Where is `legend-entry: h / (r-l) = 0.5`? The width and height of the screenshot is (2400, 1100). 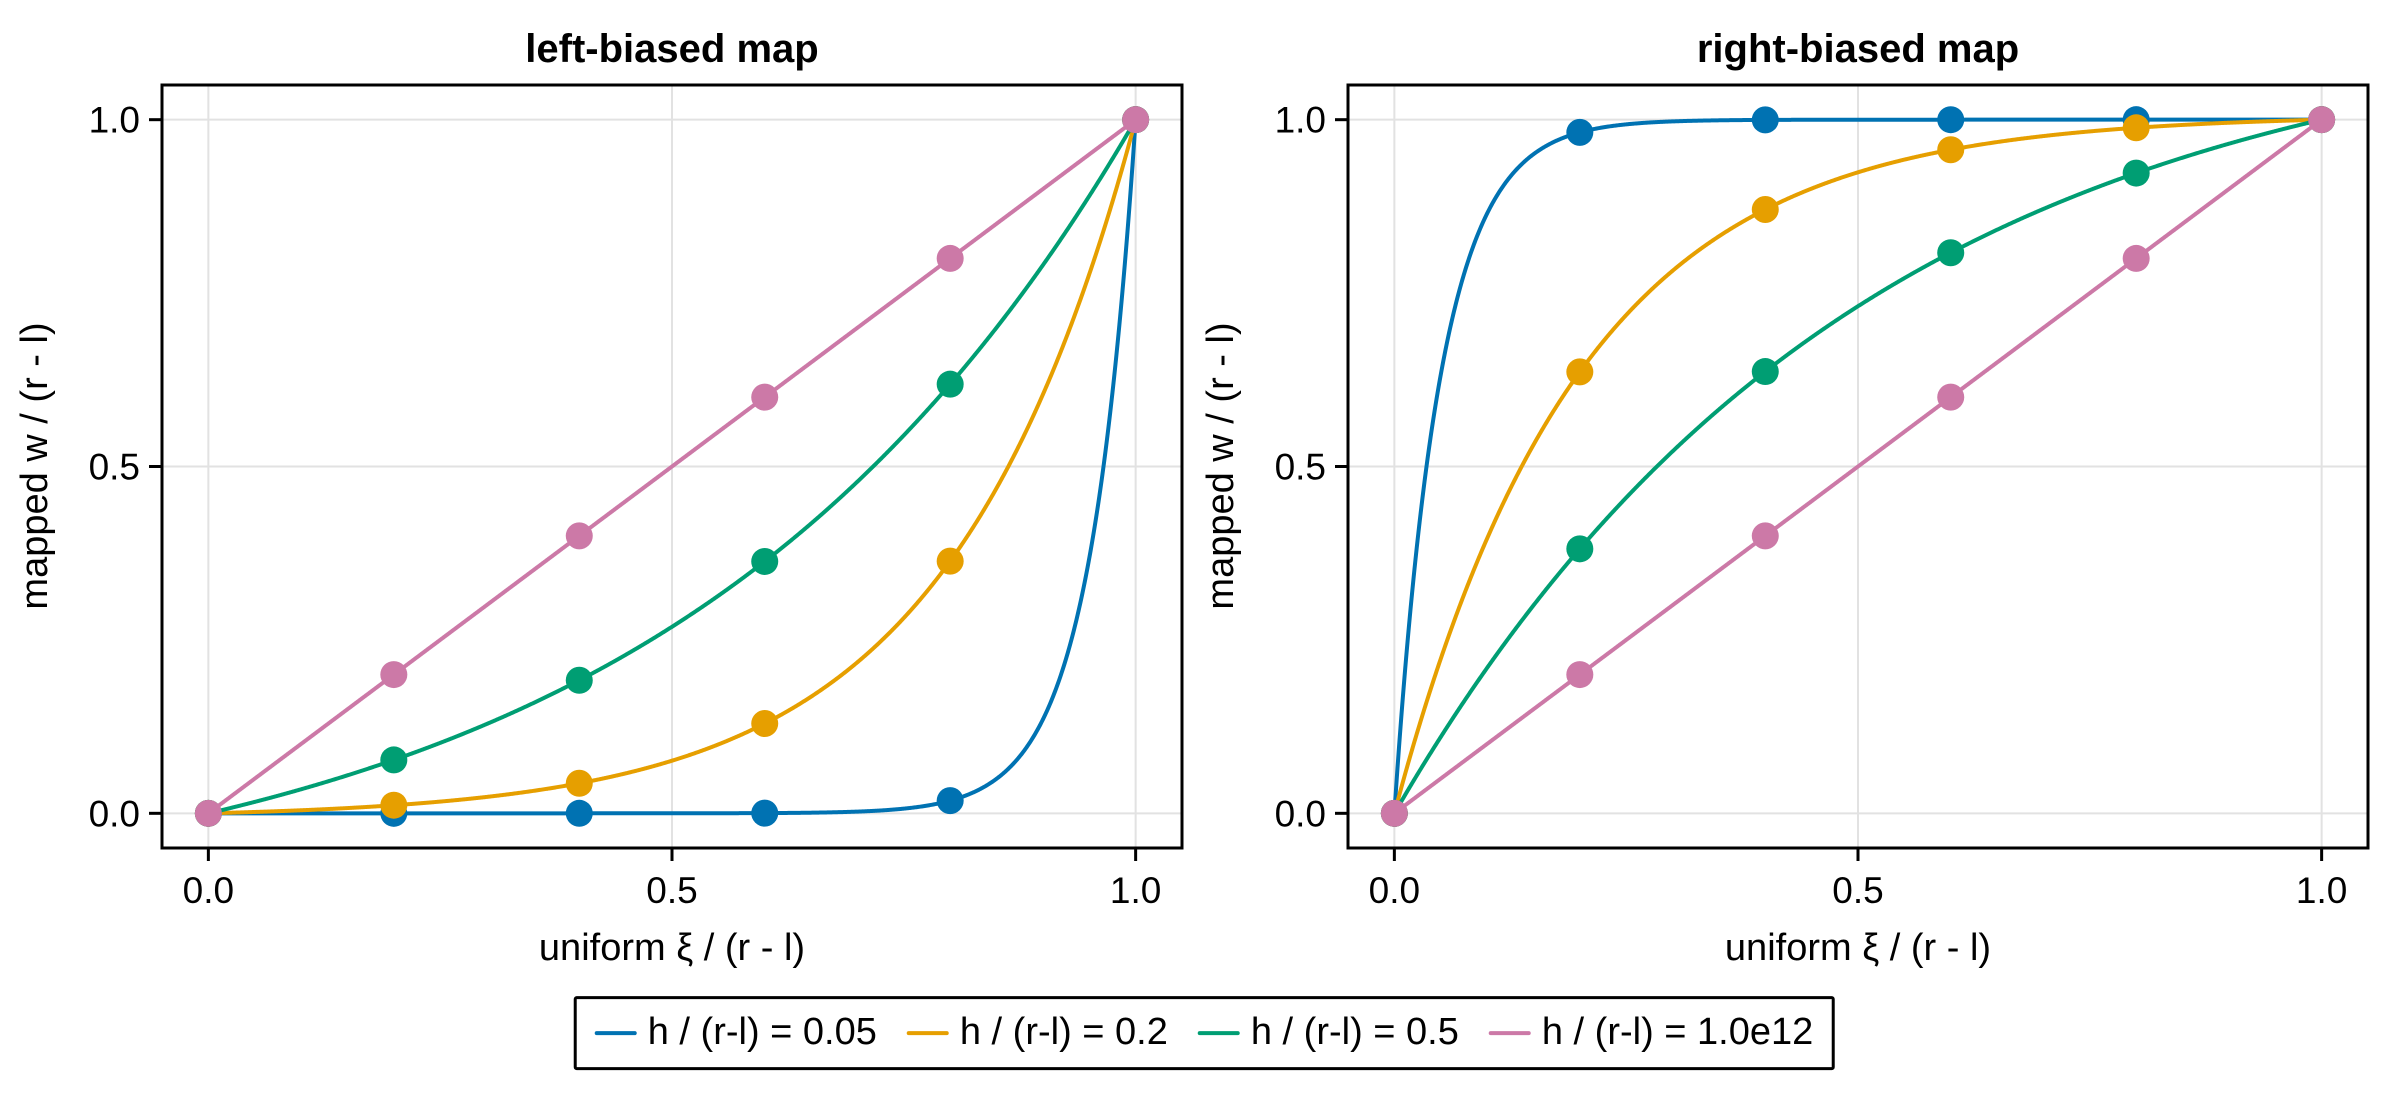
legend-entry: h / (r-l) = 0.5 is located at coordinates (1328, 1033).